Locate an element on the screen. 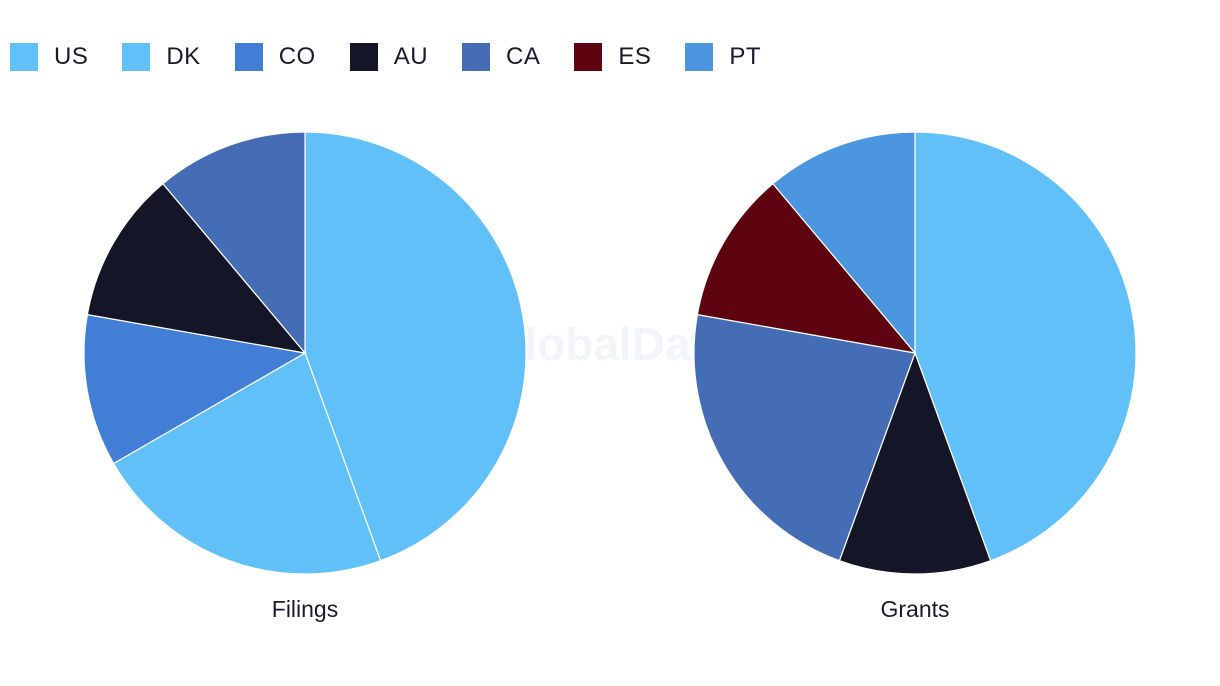  legend-label: AU is located at coordinates (411, 56).